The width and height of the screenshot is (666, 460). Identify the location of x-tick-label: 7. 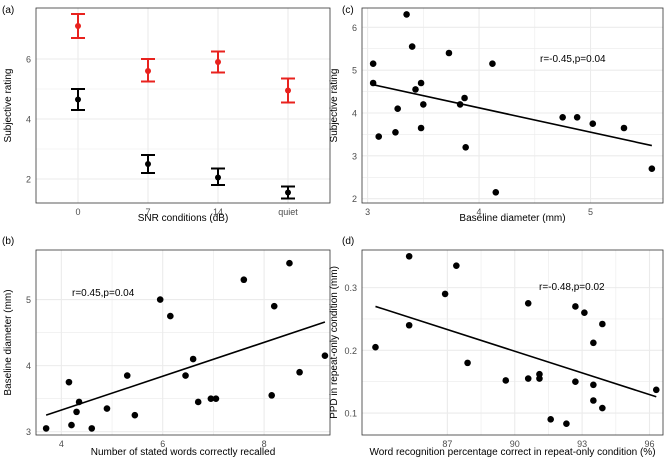
(147, 212).